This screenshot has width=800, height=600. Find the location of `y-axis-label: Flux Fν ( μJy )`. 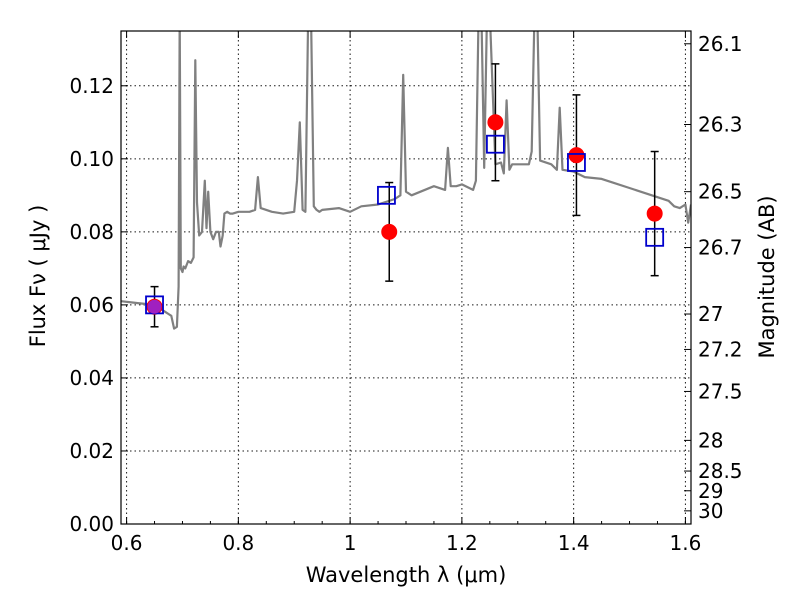

y-axis-label: Flux Fν ( μJy ) is located at coordinates (38, 276).